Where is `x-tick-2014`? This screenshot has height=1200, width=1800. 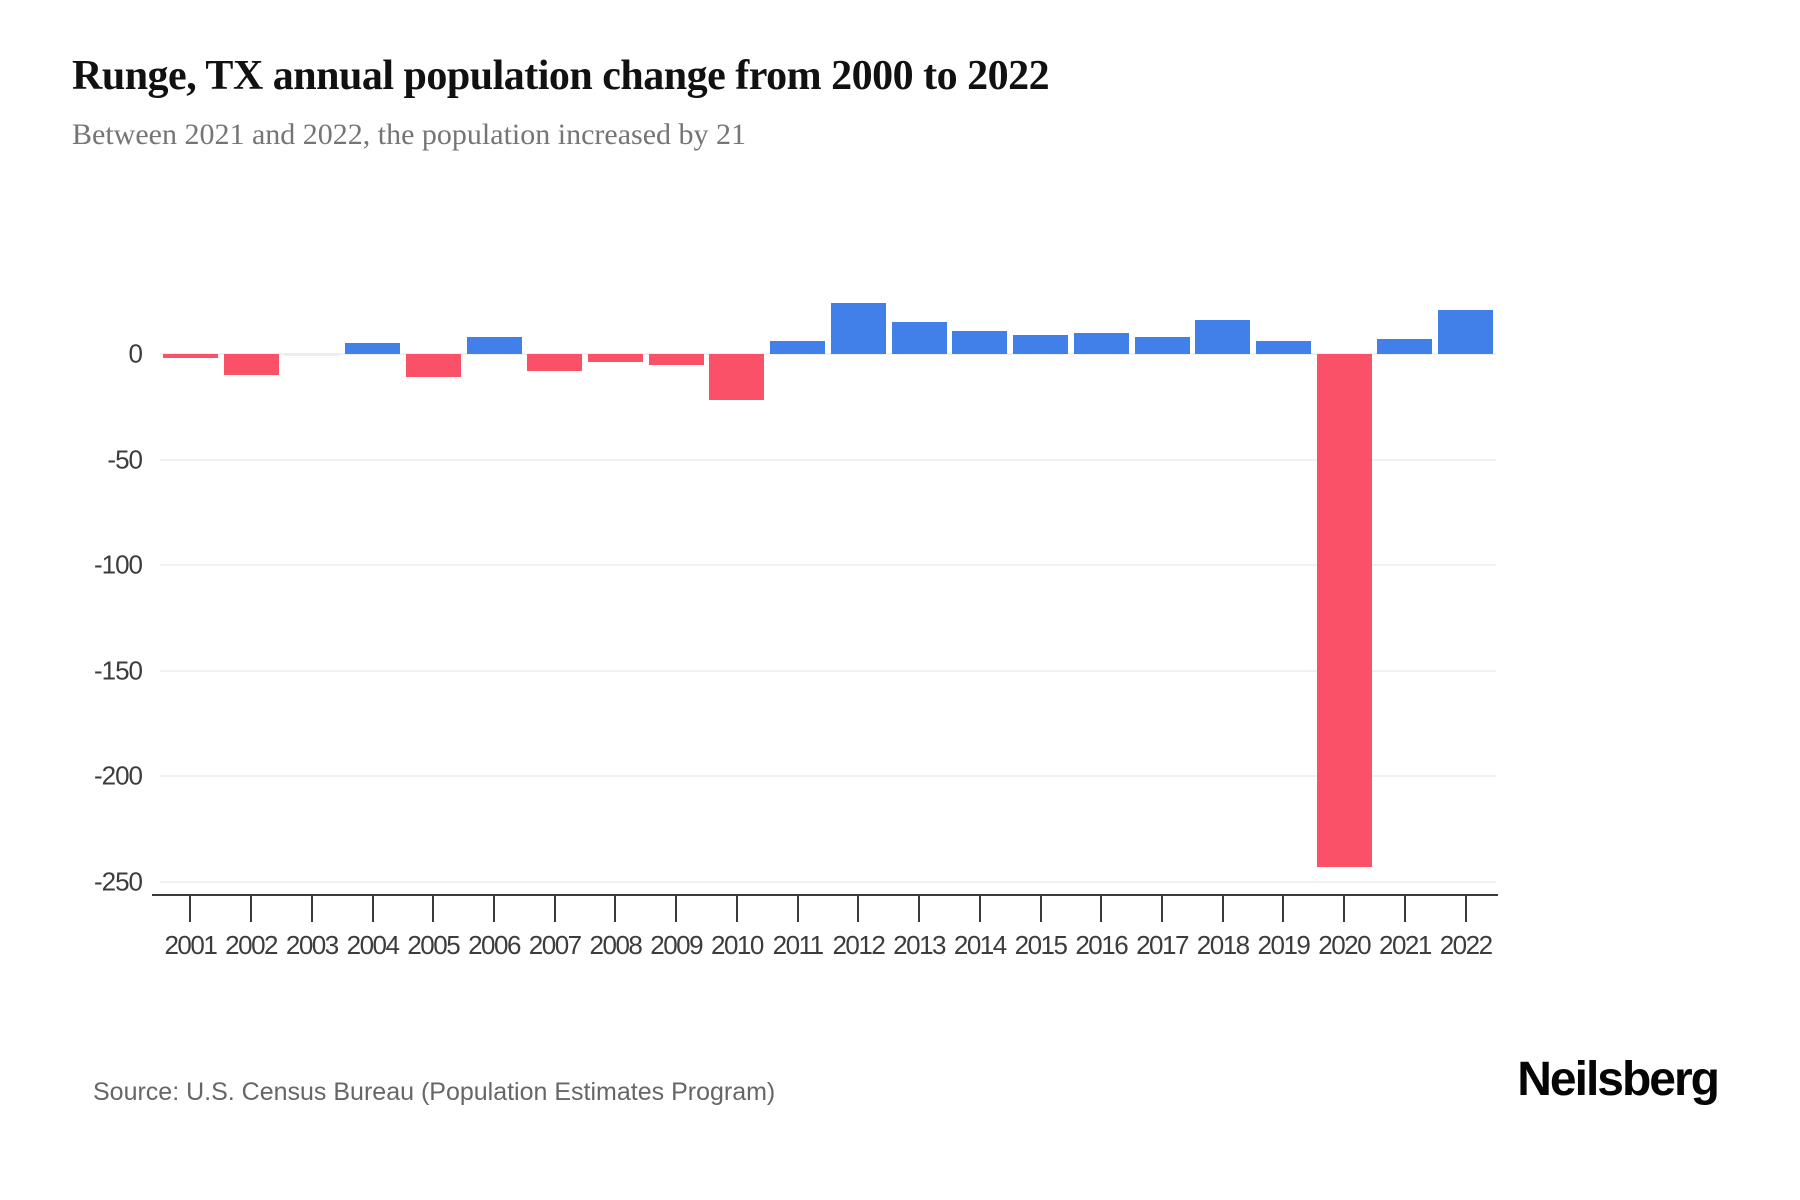 x-tick-2014 is located at coordinates (979, 909).